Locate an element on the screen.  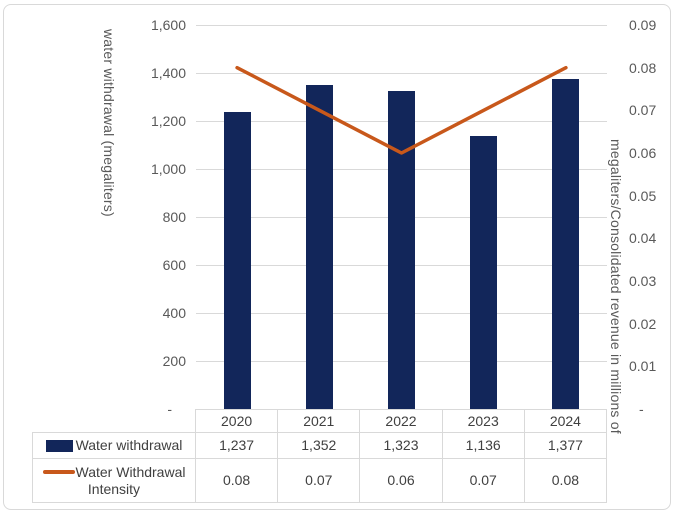
bar-value-cell: 1,136 is located at coordinates (483, 446).